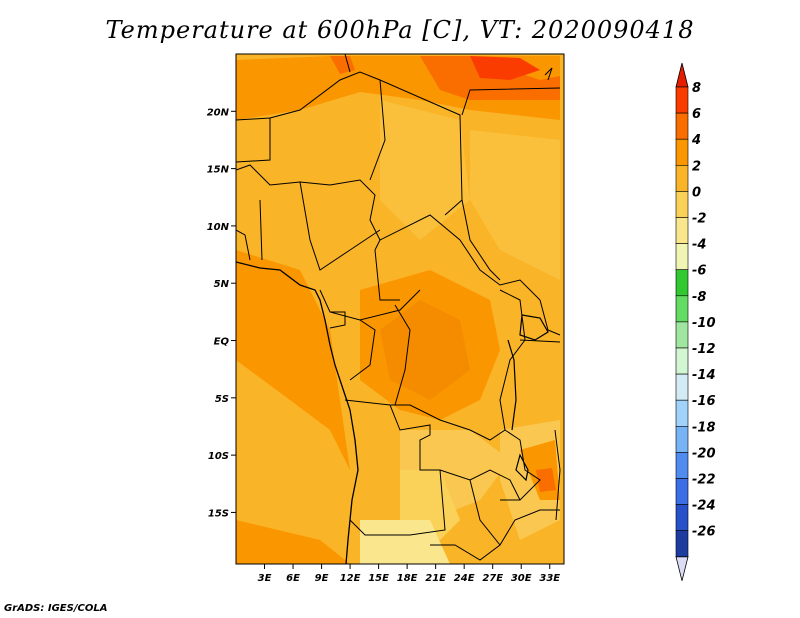 This screenshot has width=800, height=618. I want to click on lon-tick-label: 33E, so click(549, 578).